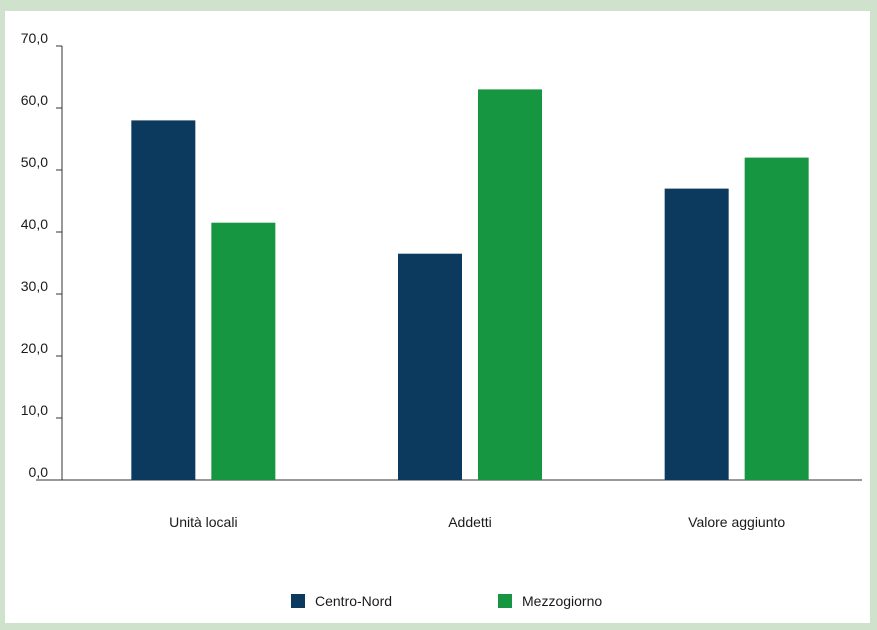 Image resolution: width=877 pixels, height=630 pixels. I want to click on legend-label: Mezzogiorno, so click(562, 601).